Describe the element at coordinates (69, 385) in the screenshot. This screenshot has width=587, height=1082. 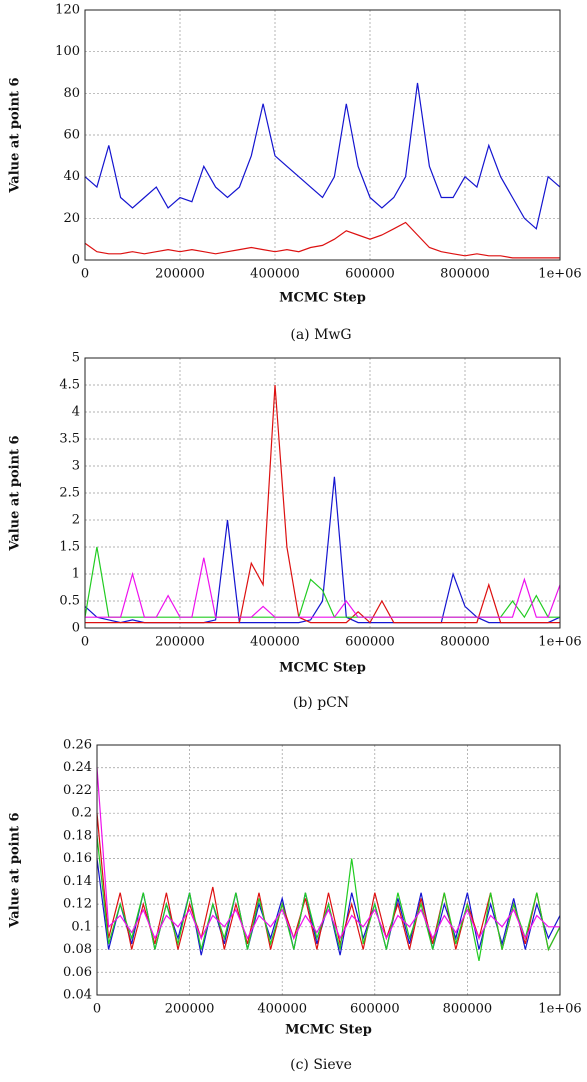
I see `y-tick-label: 4.5` at that location.